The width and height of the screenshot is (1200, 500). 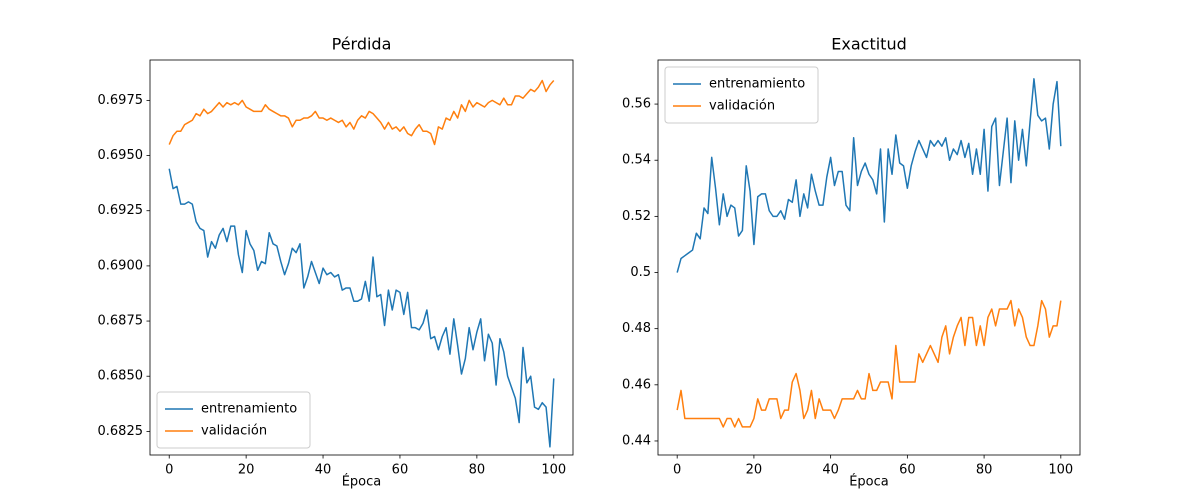 I want to click on y-tick-label: 0.48, so click(x=636, y=328).